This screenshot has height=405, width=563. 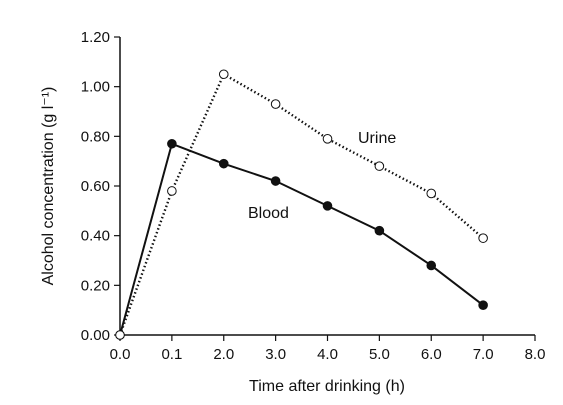 I want to click on x-axis-title: Time after drinking (h), so click(x=327, y=386).